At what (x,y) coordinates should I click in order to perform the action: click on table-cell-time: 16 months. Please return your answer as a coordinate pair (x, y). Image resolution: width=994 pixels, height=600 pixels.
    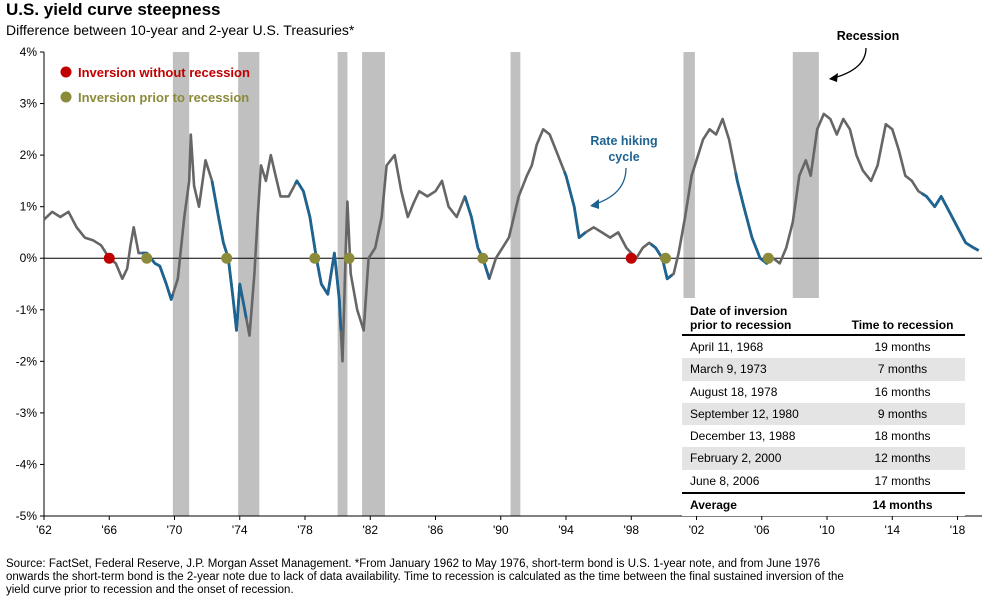
    Looking at the image, I should click on (902, 391).